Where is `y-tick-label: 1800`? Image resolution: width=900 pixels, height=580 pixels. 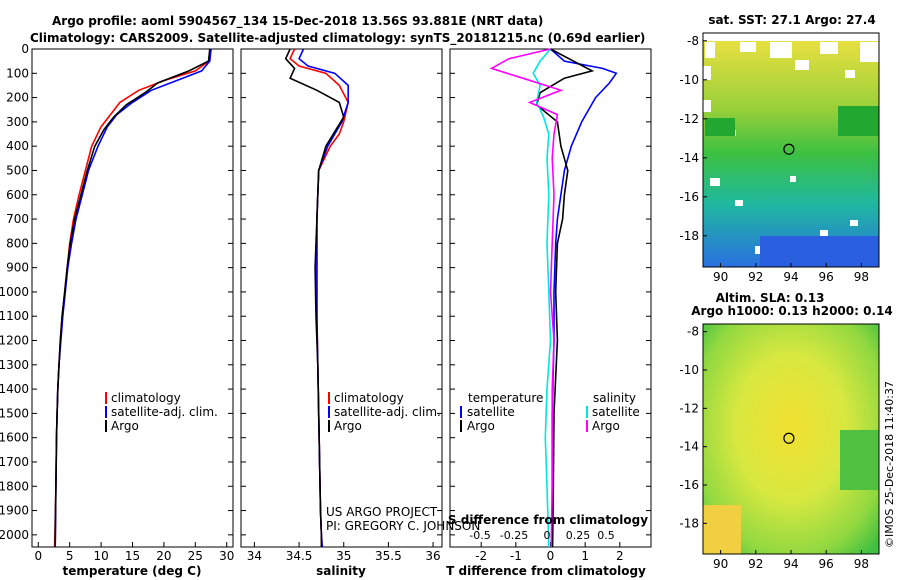 y-tick-label: 1800 is located at coordinates (14, 486).